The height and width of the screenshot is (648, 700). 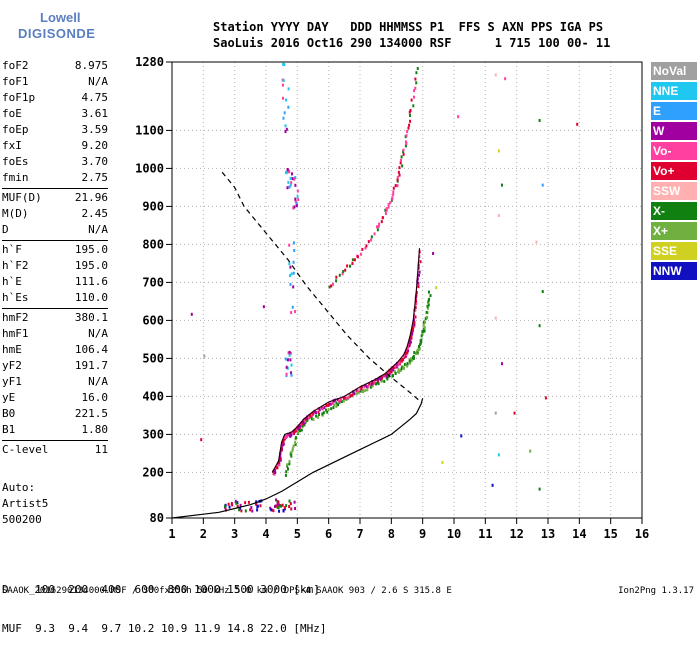 I want to click on auto-label: Auto:, so click(x=19, y=487).